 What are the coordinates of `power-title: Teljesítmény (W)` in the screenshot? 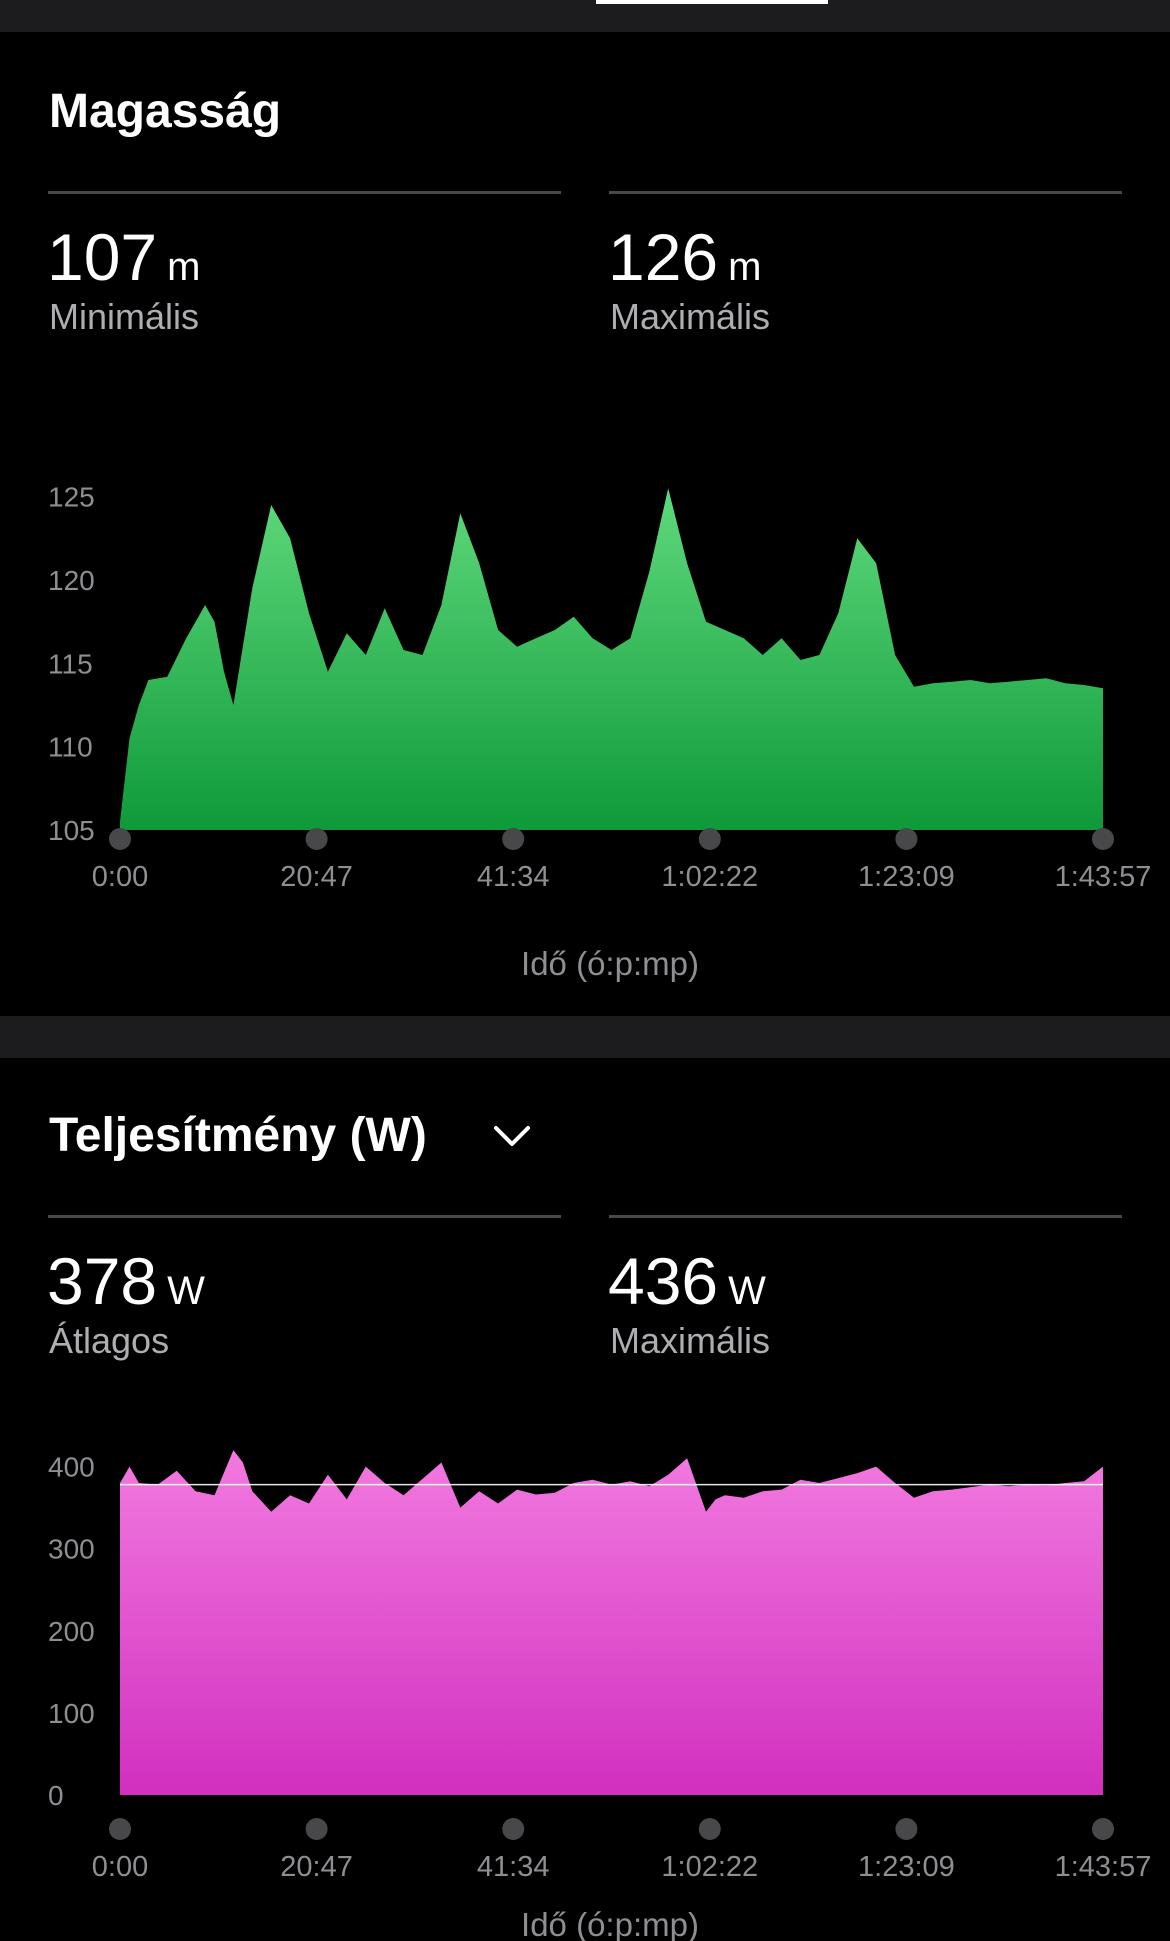 It's located at (238, 1135).